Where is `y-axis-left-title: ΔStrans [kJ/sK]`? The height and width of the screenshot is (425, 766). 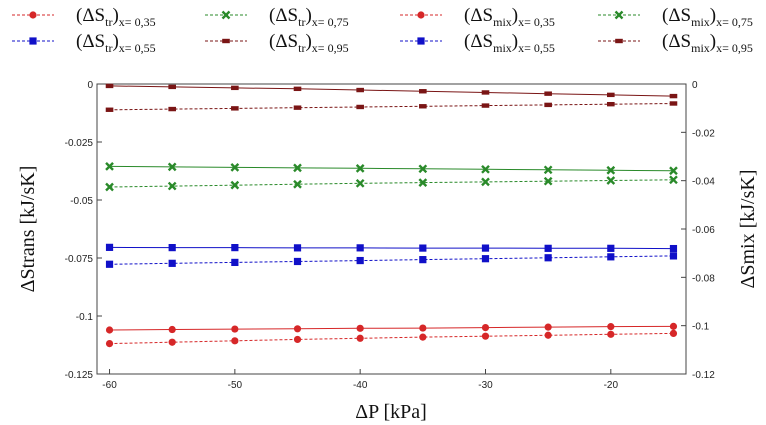 y-axis-left-title: ΔStrans [kJ/sK] is located at coordinates (28, 229).